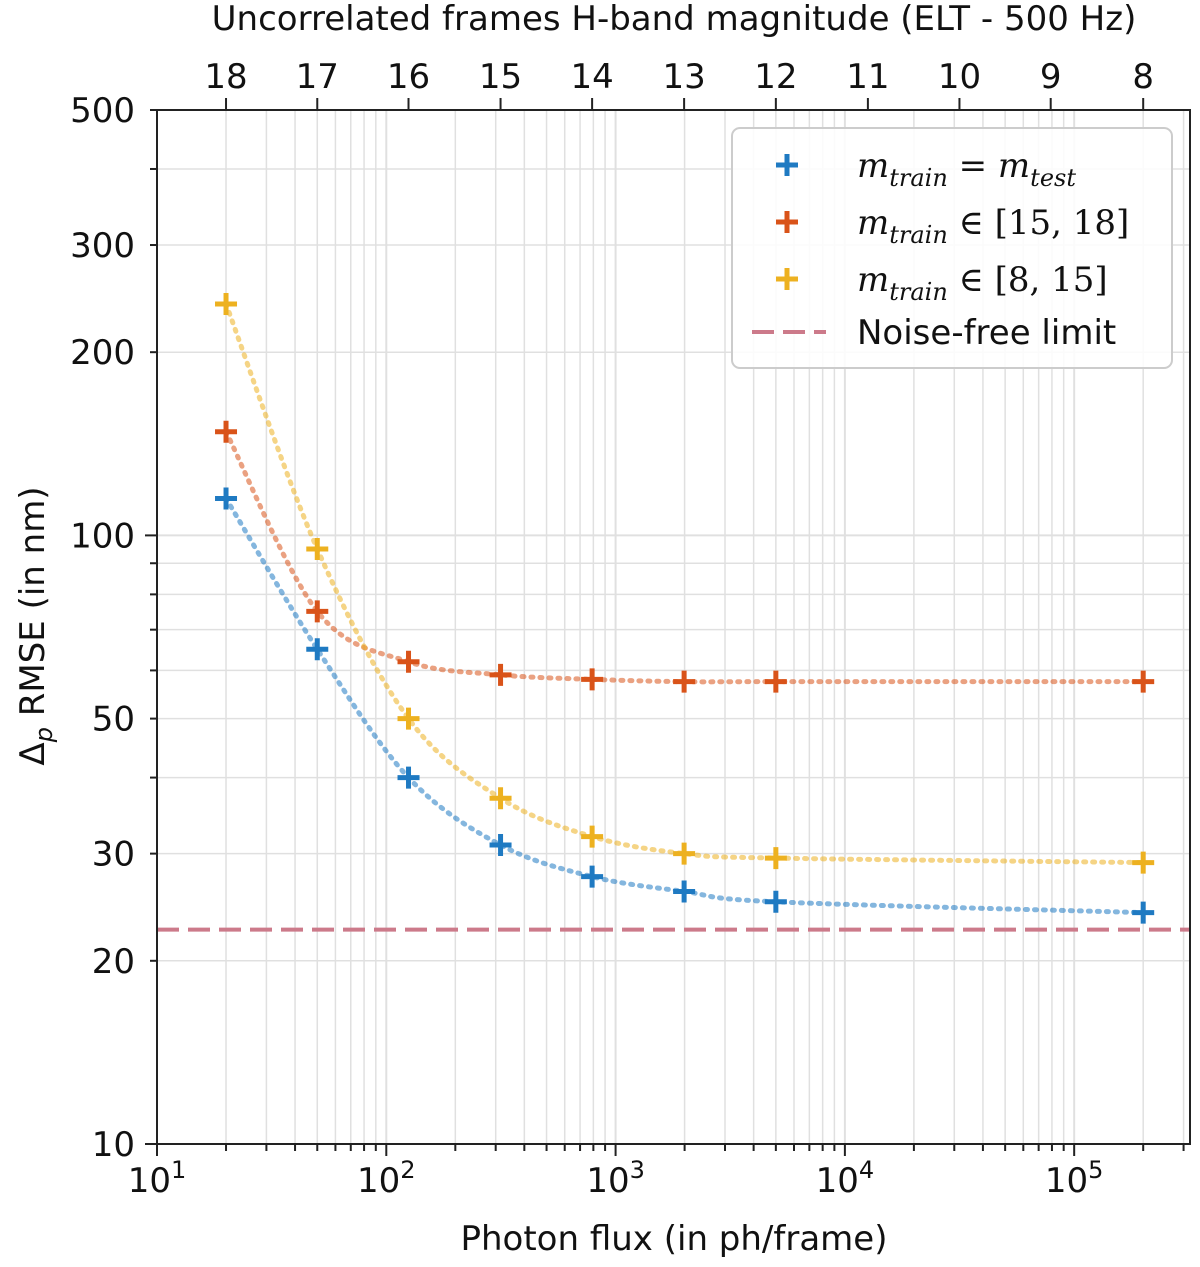 This screenshot has width=1200, height=1267. I want to click on x-tick-label: 10³, so click(615, 1178).